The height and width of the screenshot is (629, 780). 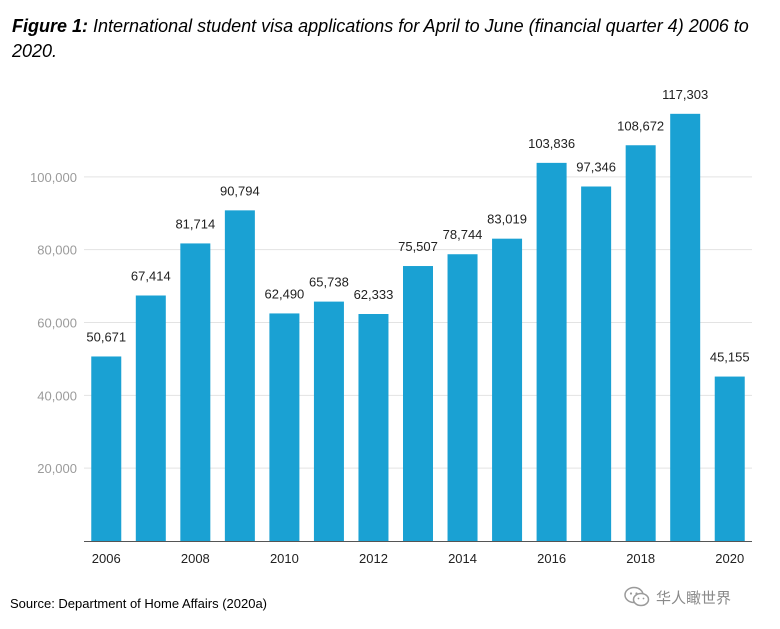 What do you see at coordinates (106, 558) in the screenshot?
I see `x-tick-label: 2006` at bounding box center [106, 558].